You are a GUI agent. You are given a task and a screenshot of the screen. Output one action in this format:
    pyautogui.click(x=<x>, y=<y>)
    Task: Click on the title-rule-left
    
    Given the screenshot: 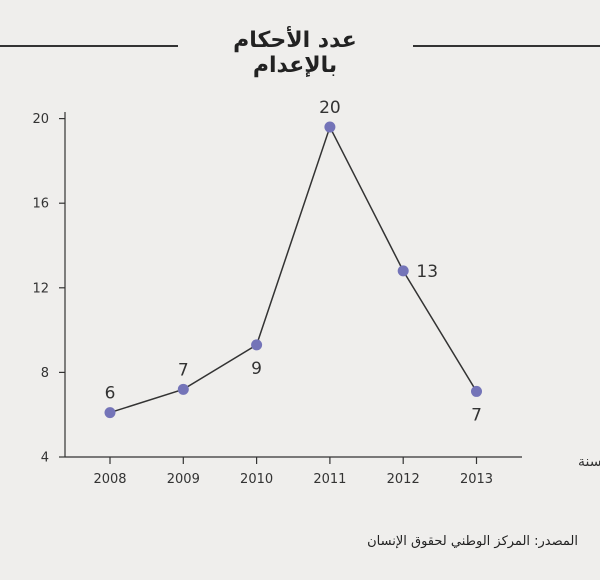 What is the action you would take?
    pyautogui.click(x=89, y=46)
    